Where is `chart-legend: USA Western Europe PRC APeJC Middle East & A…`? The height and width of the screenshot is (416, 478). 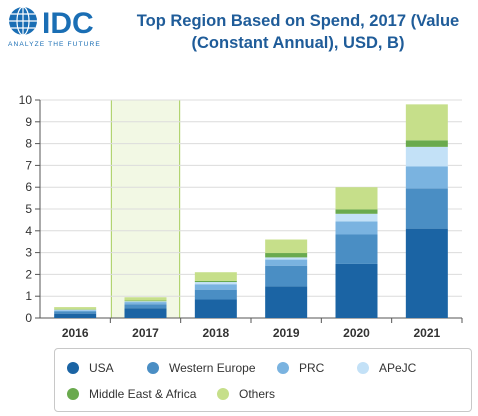
chart-legend: USA Western Europe PRC APeJC Middle East & A… is located at coordinates (263, 380).